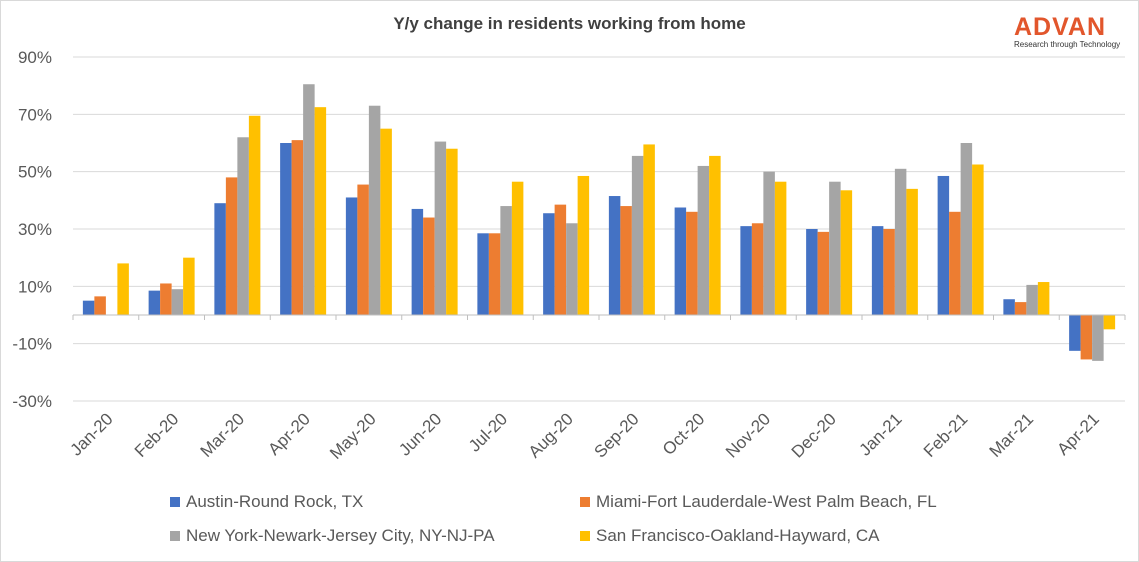  Describe the element at coordinates (157, 435) in the screenshot. I see `x-tick-label: Feb-20` at that location.